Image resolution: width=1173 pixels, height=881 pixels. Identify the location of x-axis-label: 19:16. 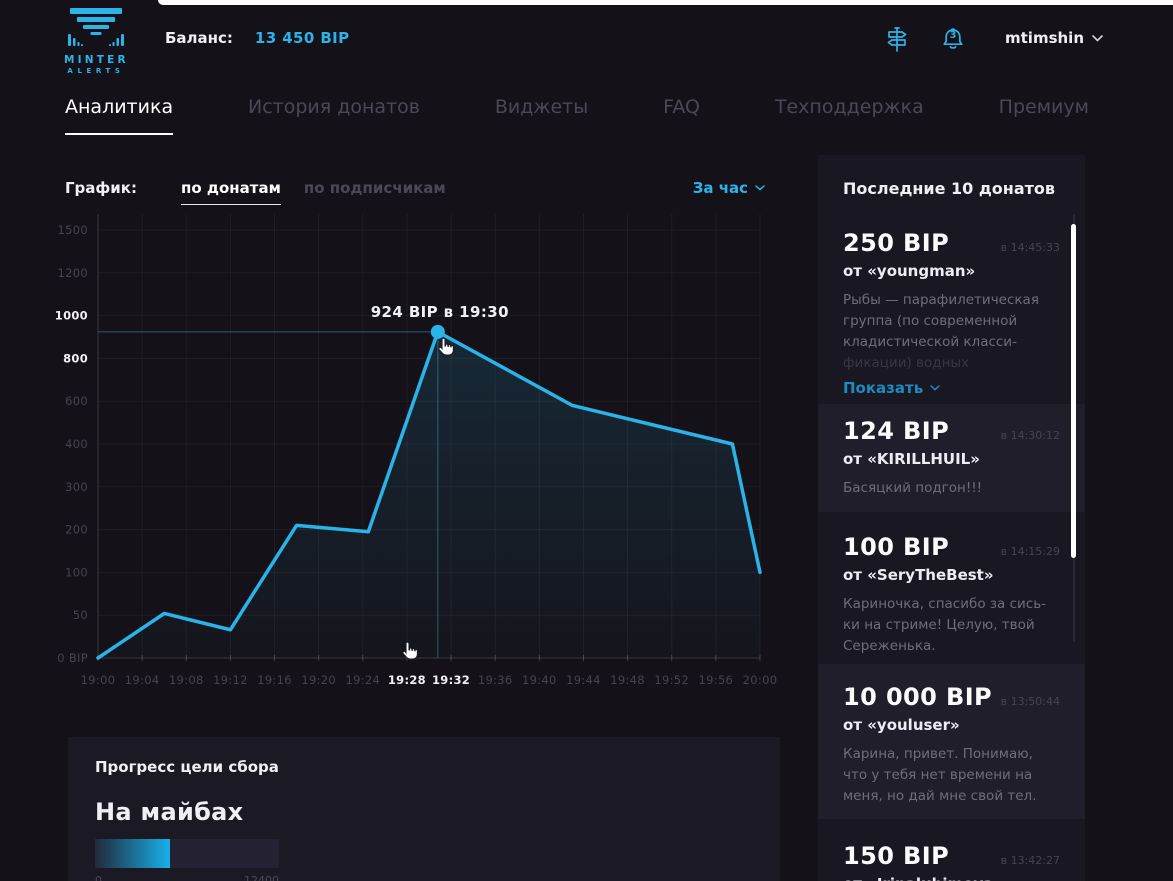
(274, 680).